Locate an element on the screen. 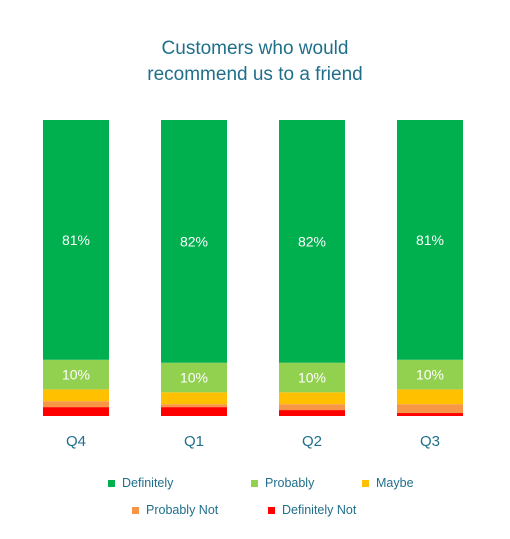 This screenshot has width=510, height=539. bar-segment-definitely-q4 is located at coordinates (76, 240).